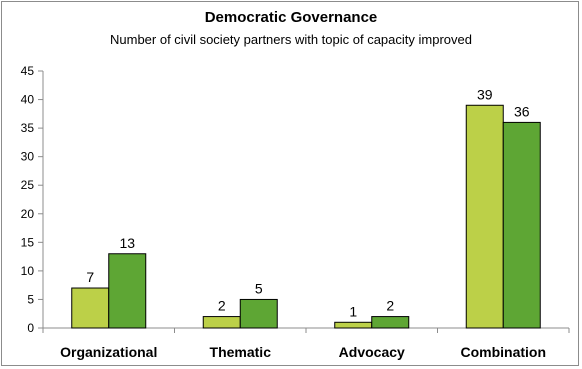 Image resolution: width=582 pixels, height=369 pixels. Describe the element at coordinates (108, 352) in the screenshot. I see `category-label: Organizational` at that location.